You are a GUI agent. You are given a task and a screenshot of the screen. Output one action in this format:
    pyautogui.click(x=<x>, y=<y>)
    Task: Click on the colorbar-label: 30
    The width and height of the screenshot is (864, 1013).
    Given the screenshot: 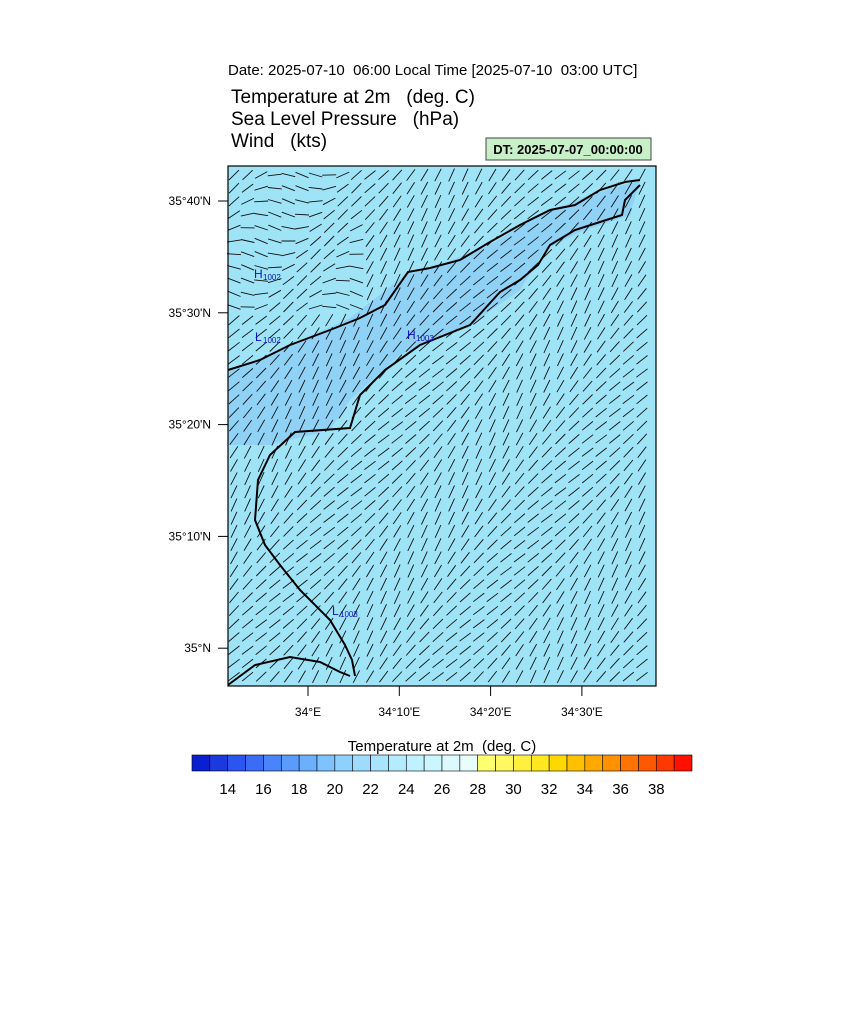 What is the action you would take?
    pyautogui.click(x=513, y=789)
    